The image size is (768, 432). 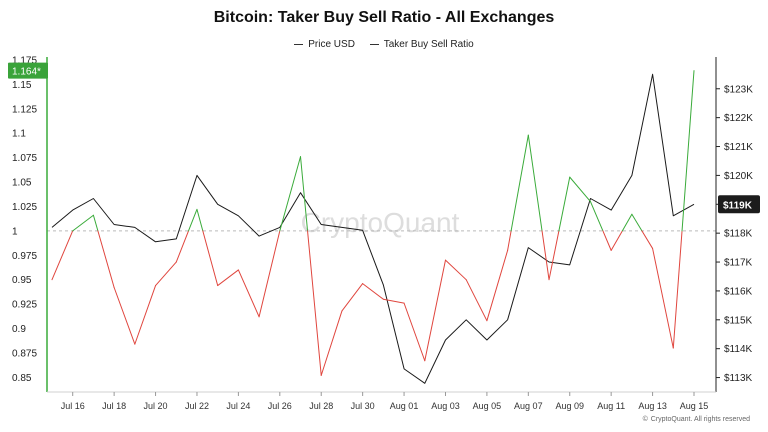 What do you see at coordinates (404, 406) in the screenshot?
I see `x-tick-label: Aug 01` at bounding box center [404, 406].